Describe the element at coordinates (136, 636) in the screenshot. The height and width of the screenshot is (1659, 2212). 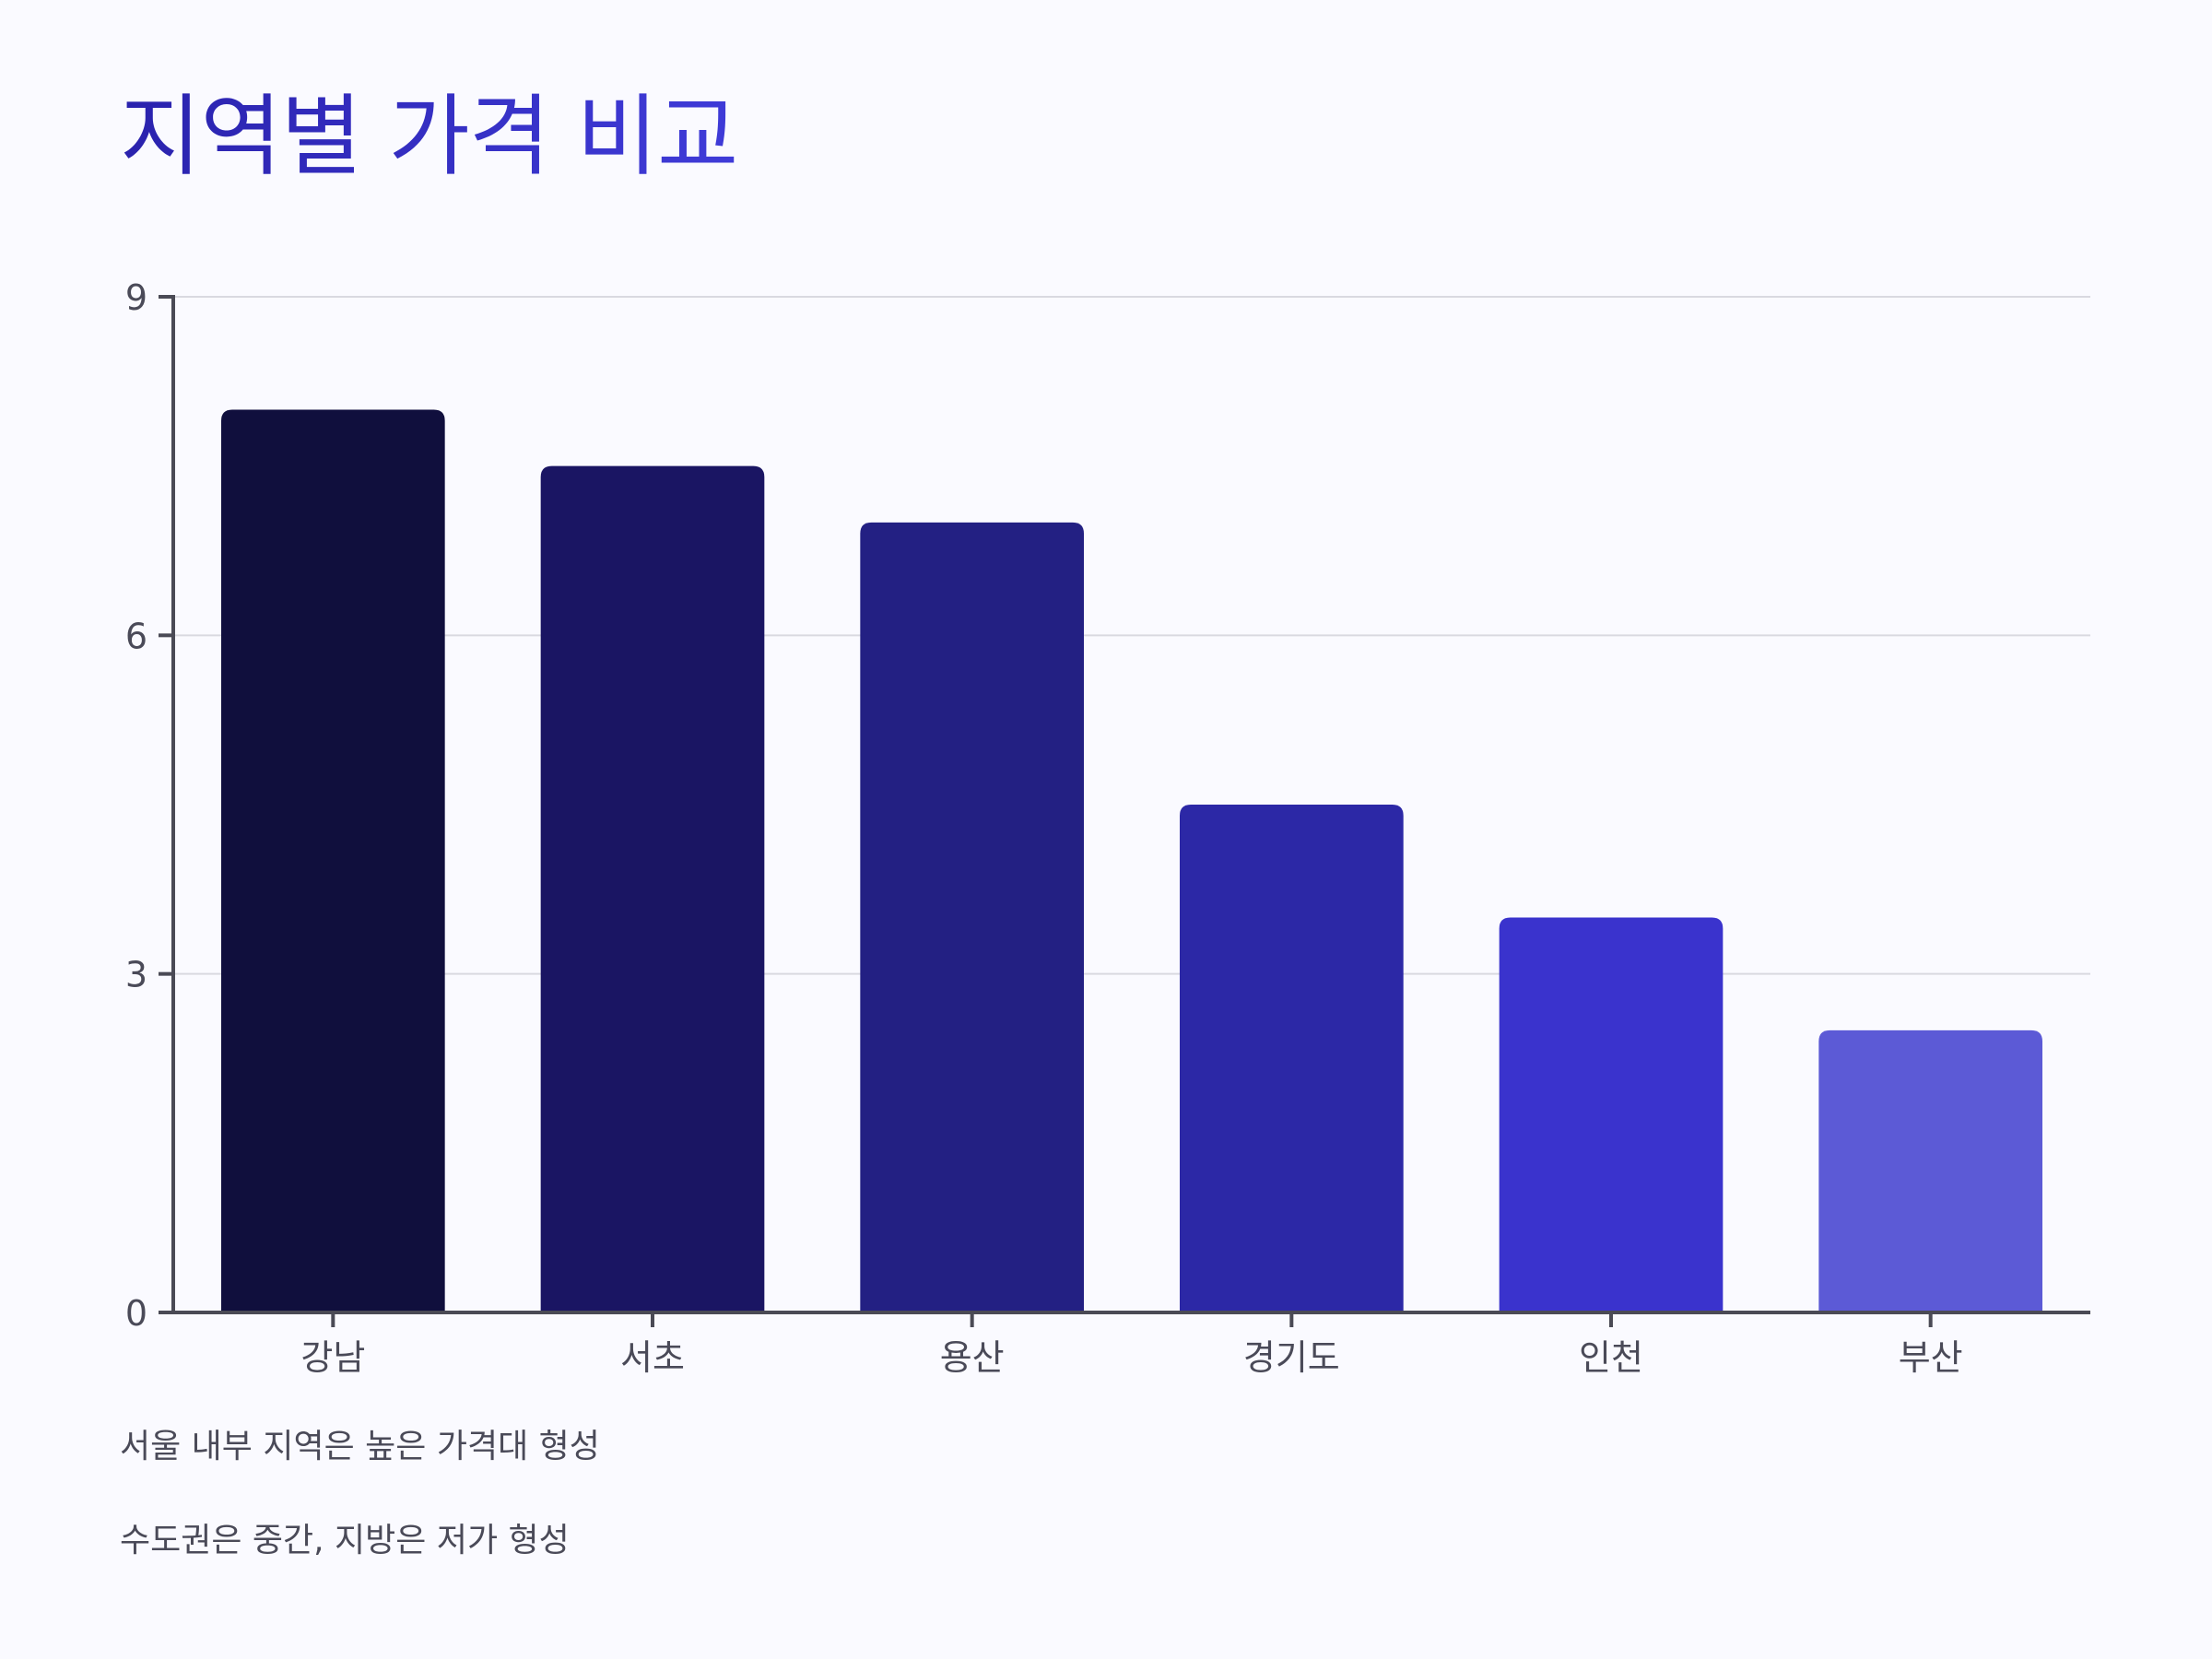
I see `y-tick-label-6: 6` at that location.